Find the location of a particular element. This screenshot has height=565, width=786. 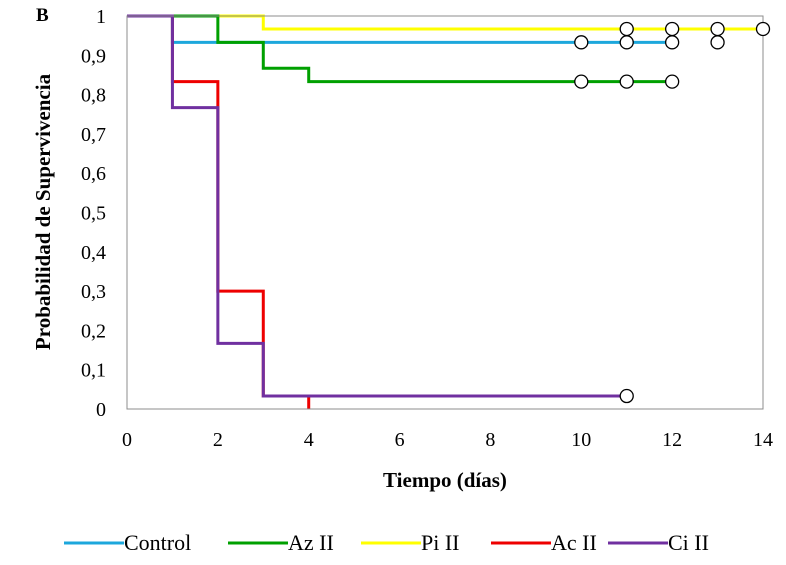

legend-item-pi-ii: Pi II is located at coordinates (410, 542).